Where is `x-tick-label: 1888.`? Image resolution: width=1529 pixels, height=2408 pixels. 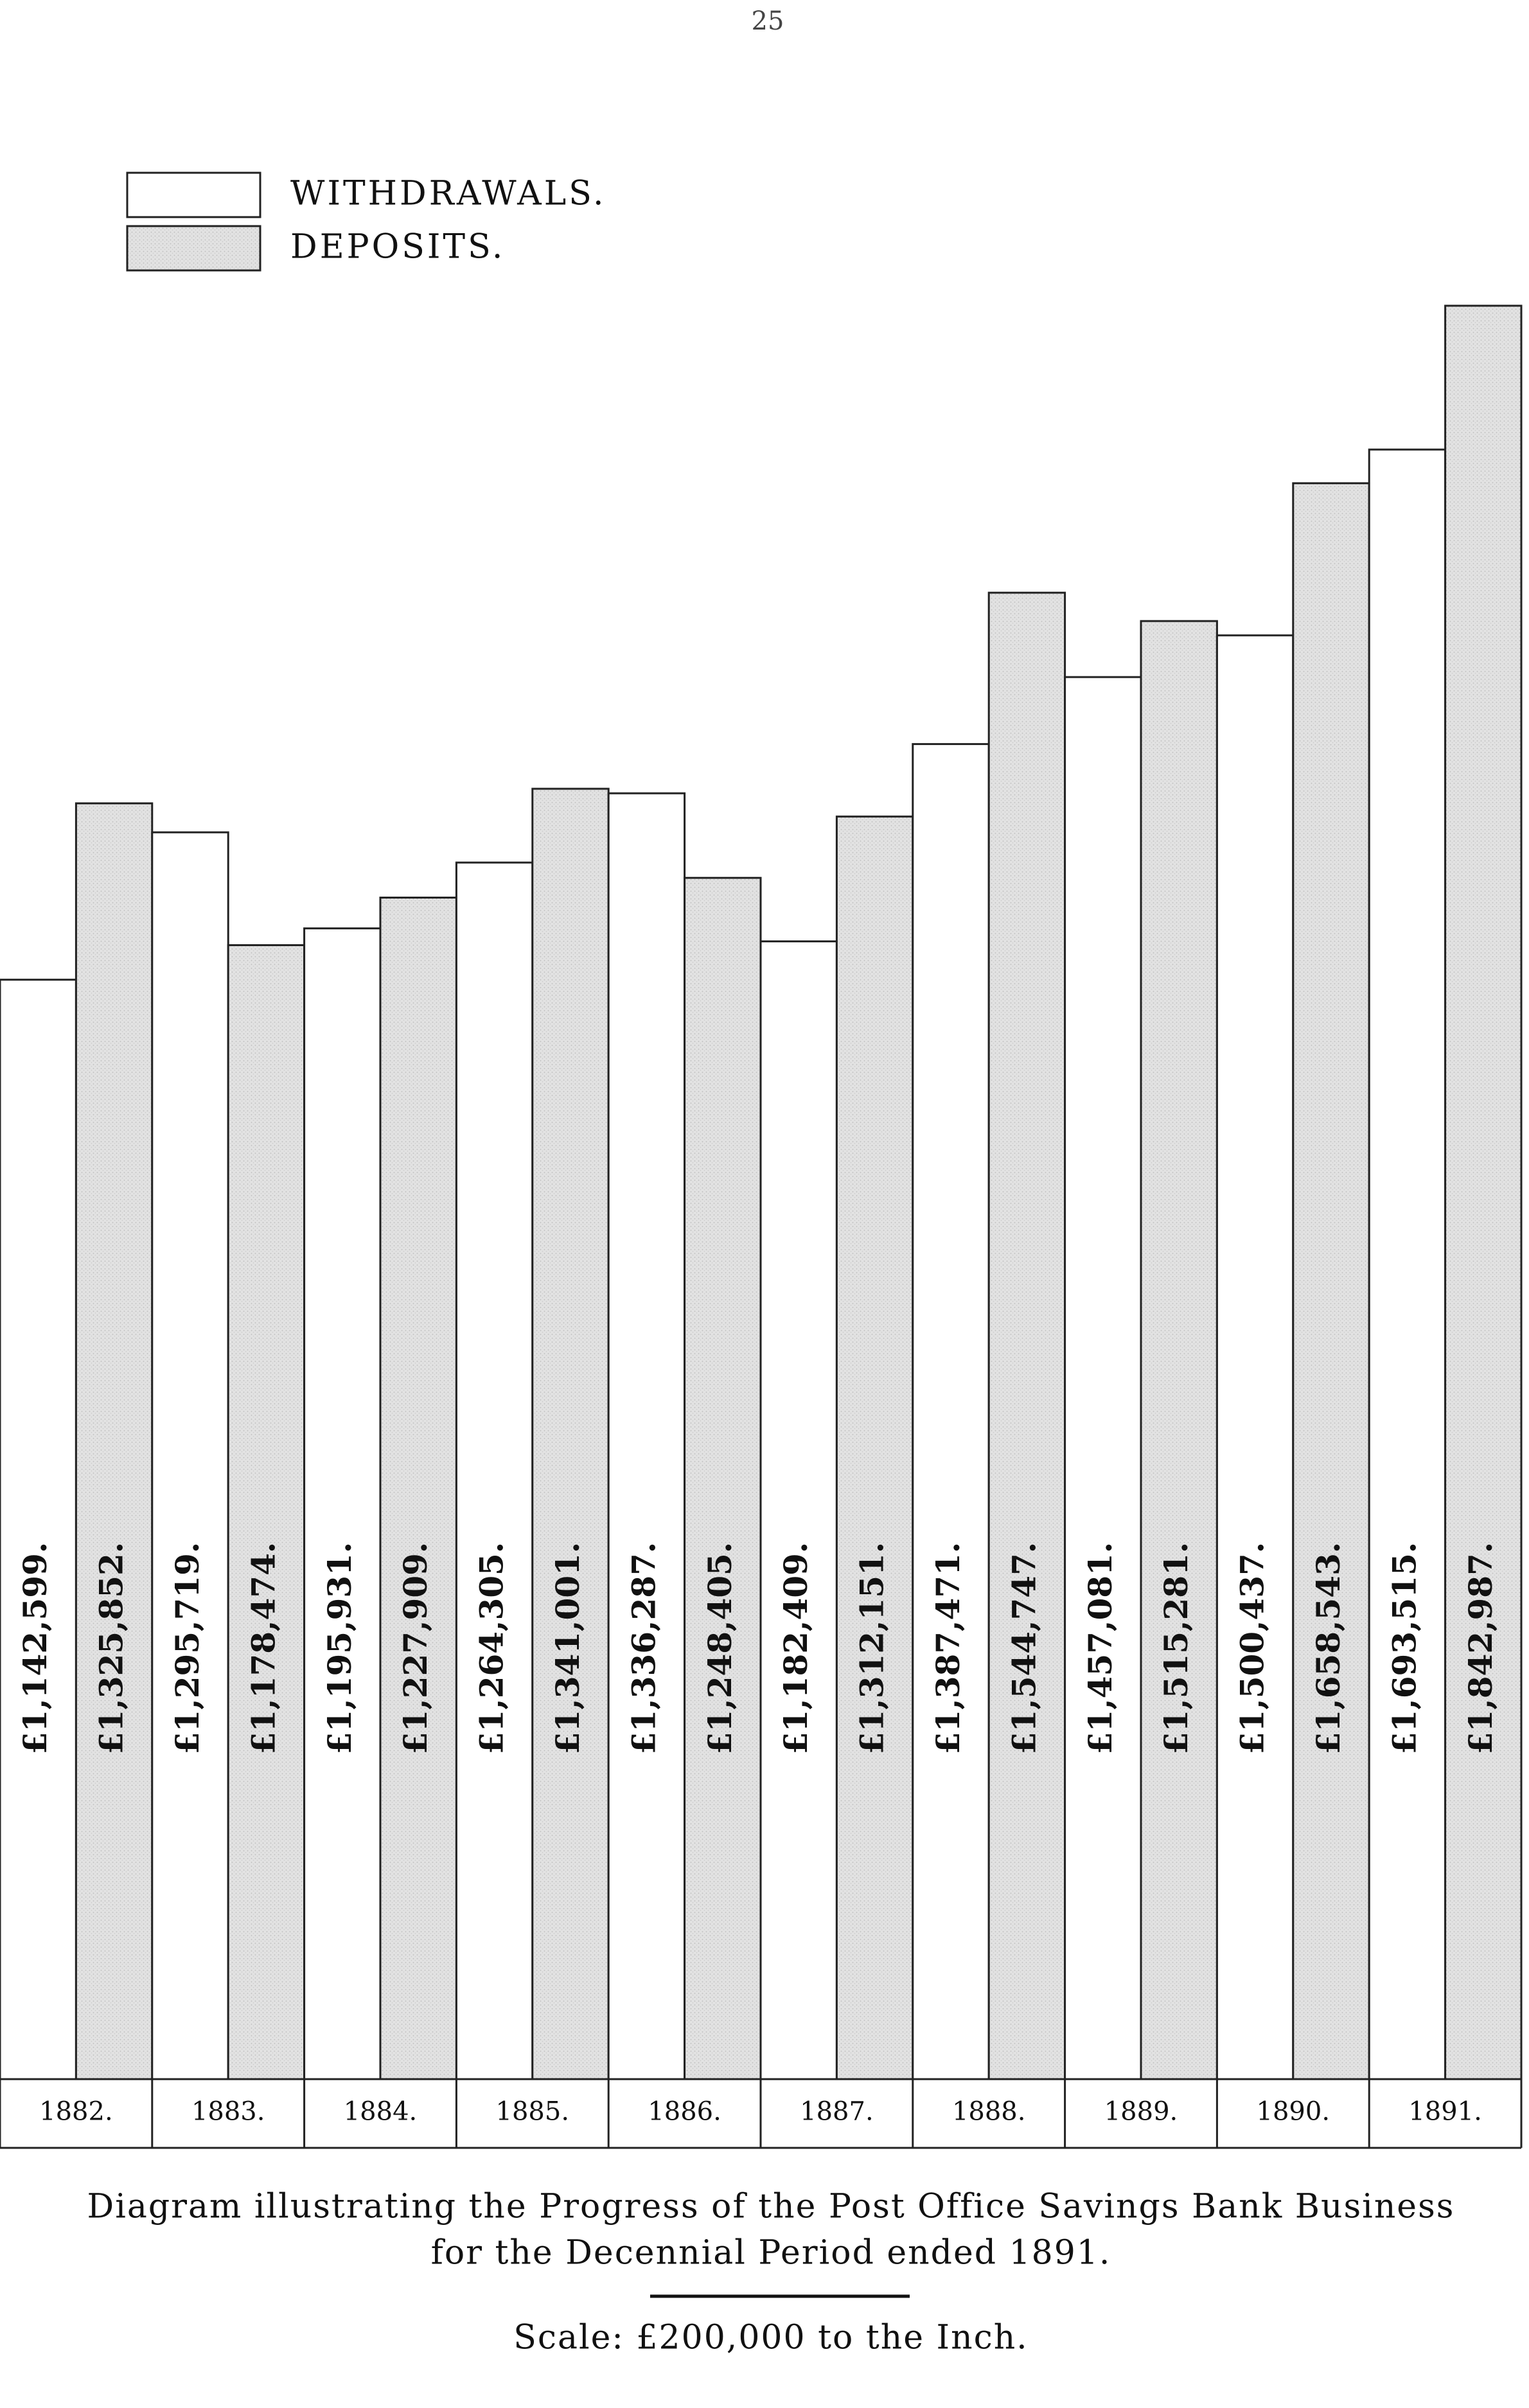 x-tick-label: 1888. is located at coordinates (989, 2112).